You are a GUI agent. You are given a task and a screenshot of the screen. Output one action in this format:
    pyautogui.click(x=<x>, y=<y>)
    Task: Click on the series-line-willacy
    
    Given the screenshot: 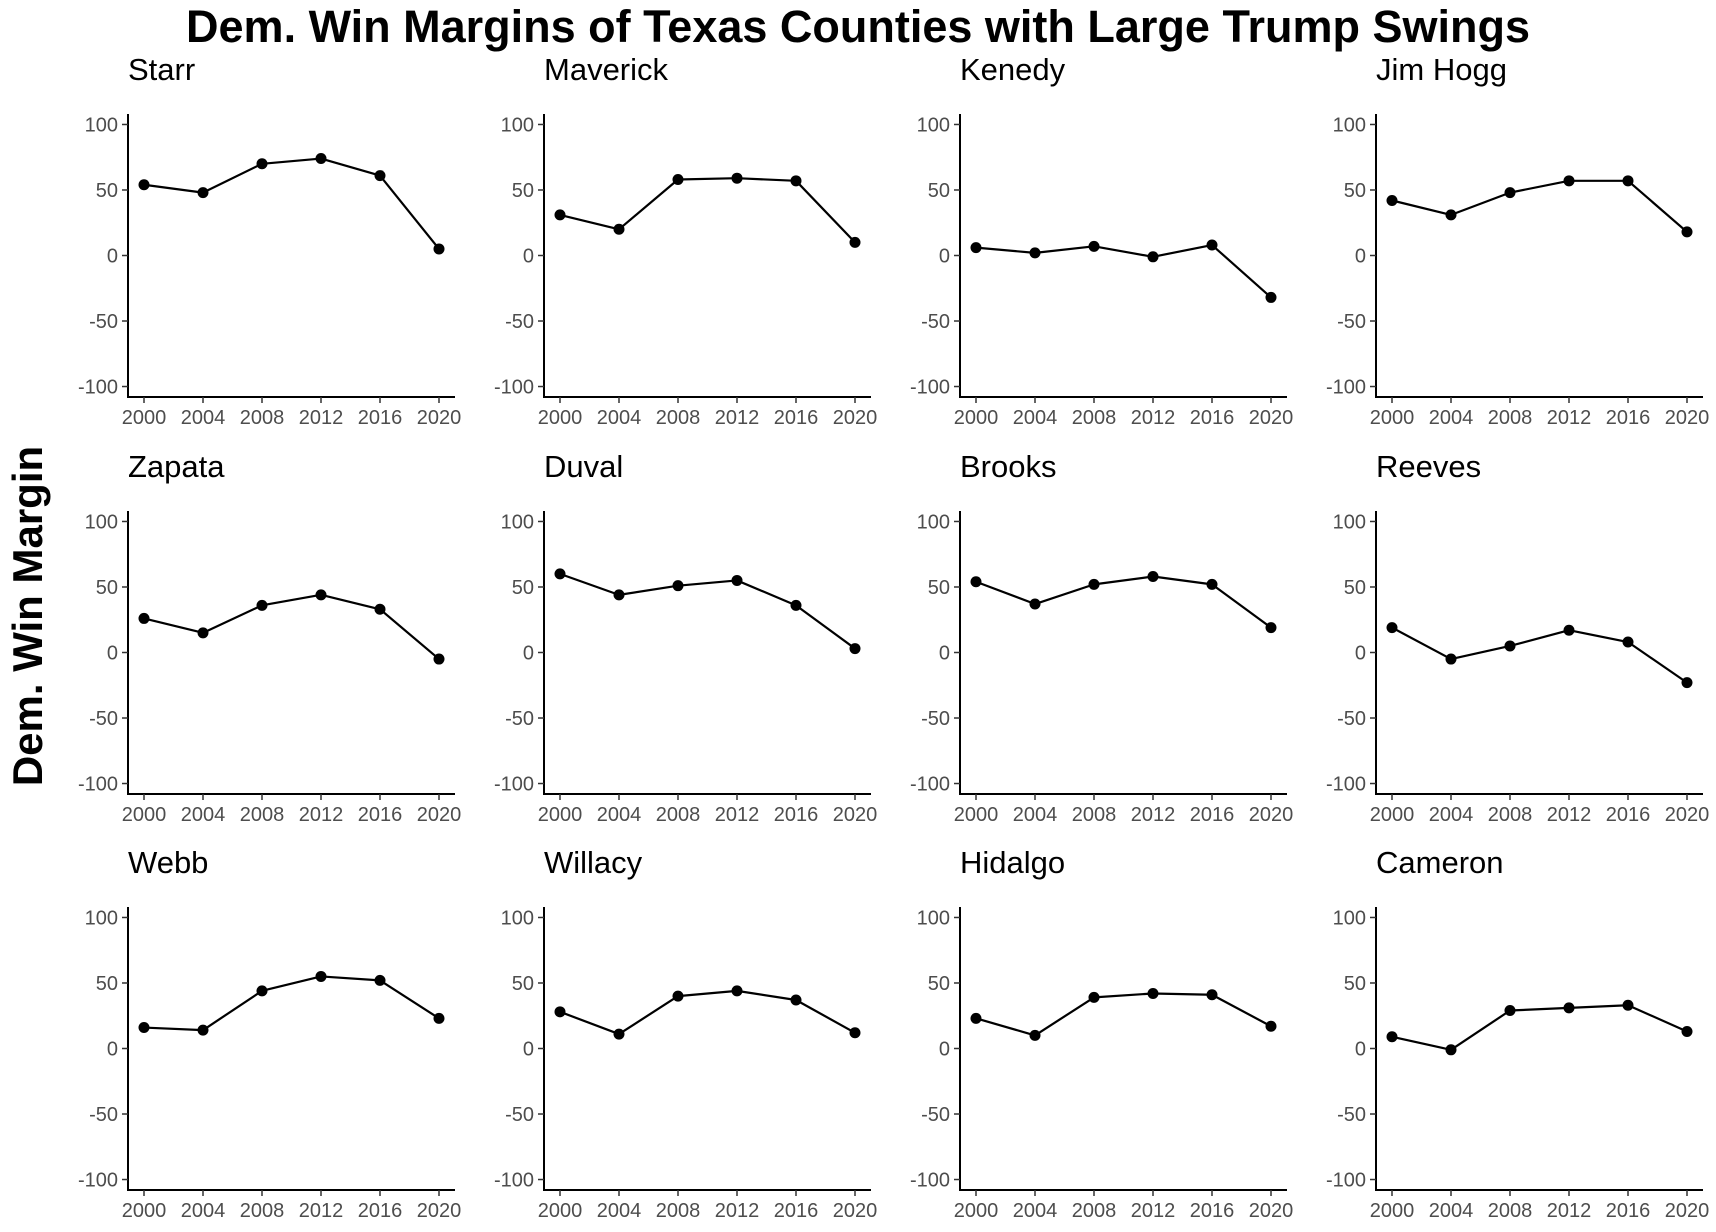 What is the action you would take?
    pyautogui.click(x=707, y=1012)
    